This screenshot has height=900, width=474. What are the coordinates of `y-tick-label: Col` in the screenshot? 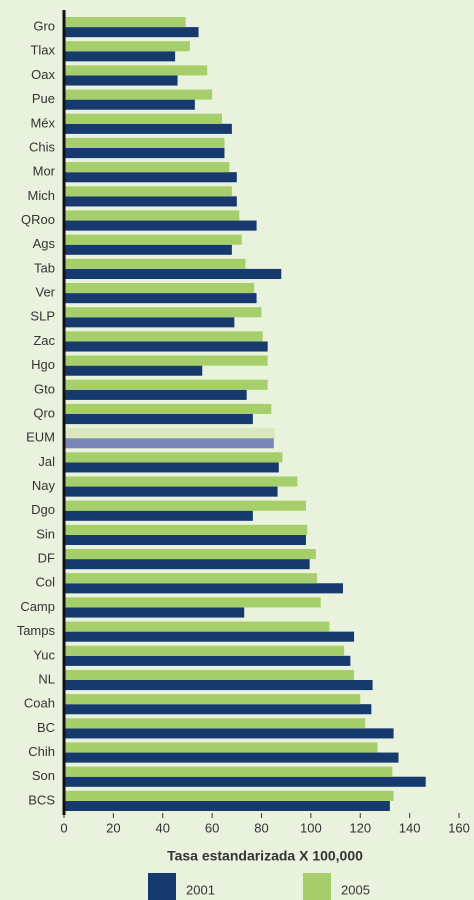 It's located at (45, 582).